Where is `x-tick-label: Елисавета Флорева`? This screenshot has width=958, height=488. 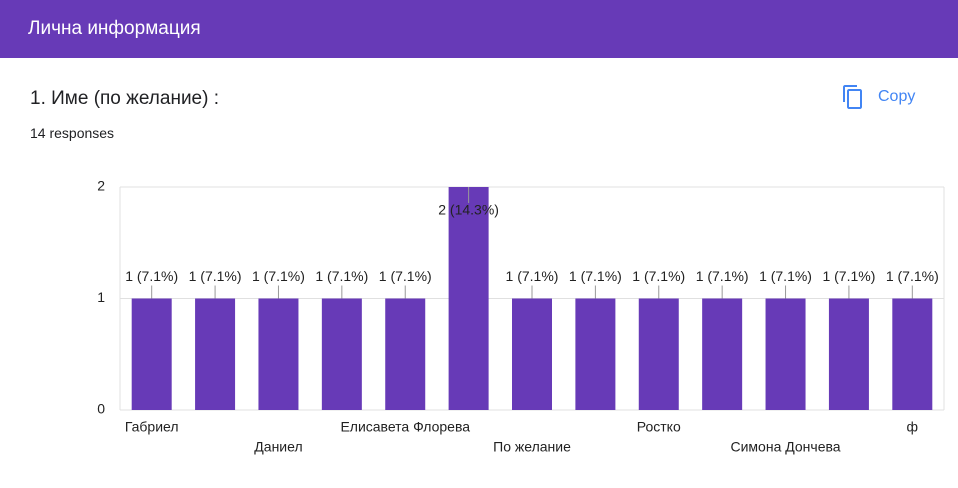
x-tick-label: Елисавета Флорева is located at coordinates (405, 427).